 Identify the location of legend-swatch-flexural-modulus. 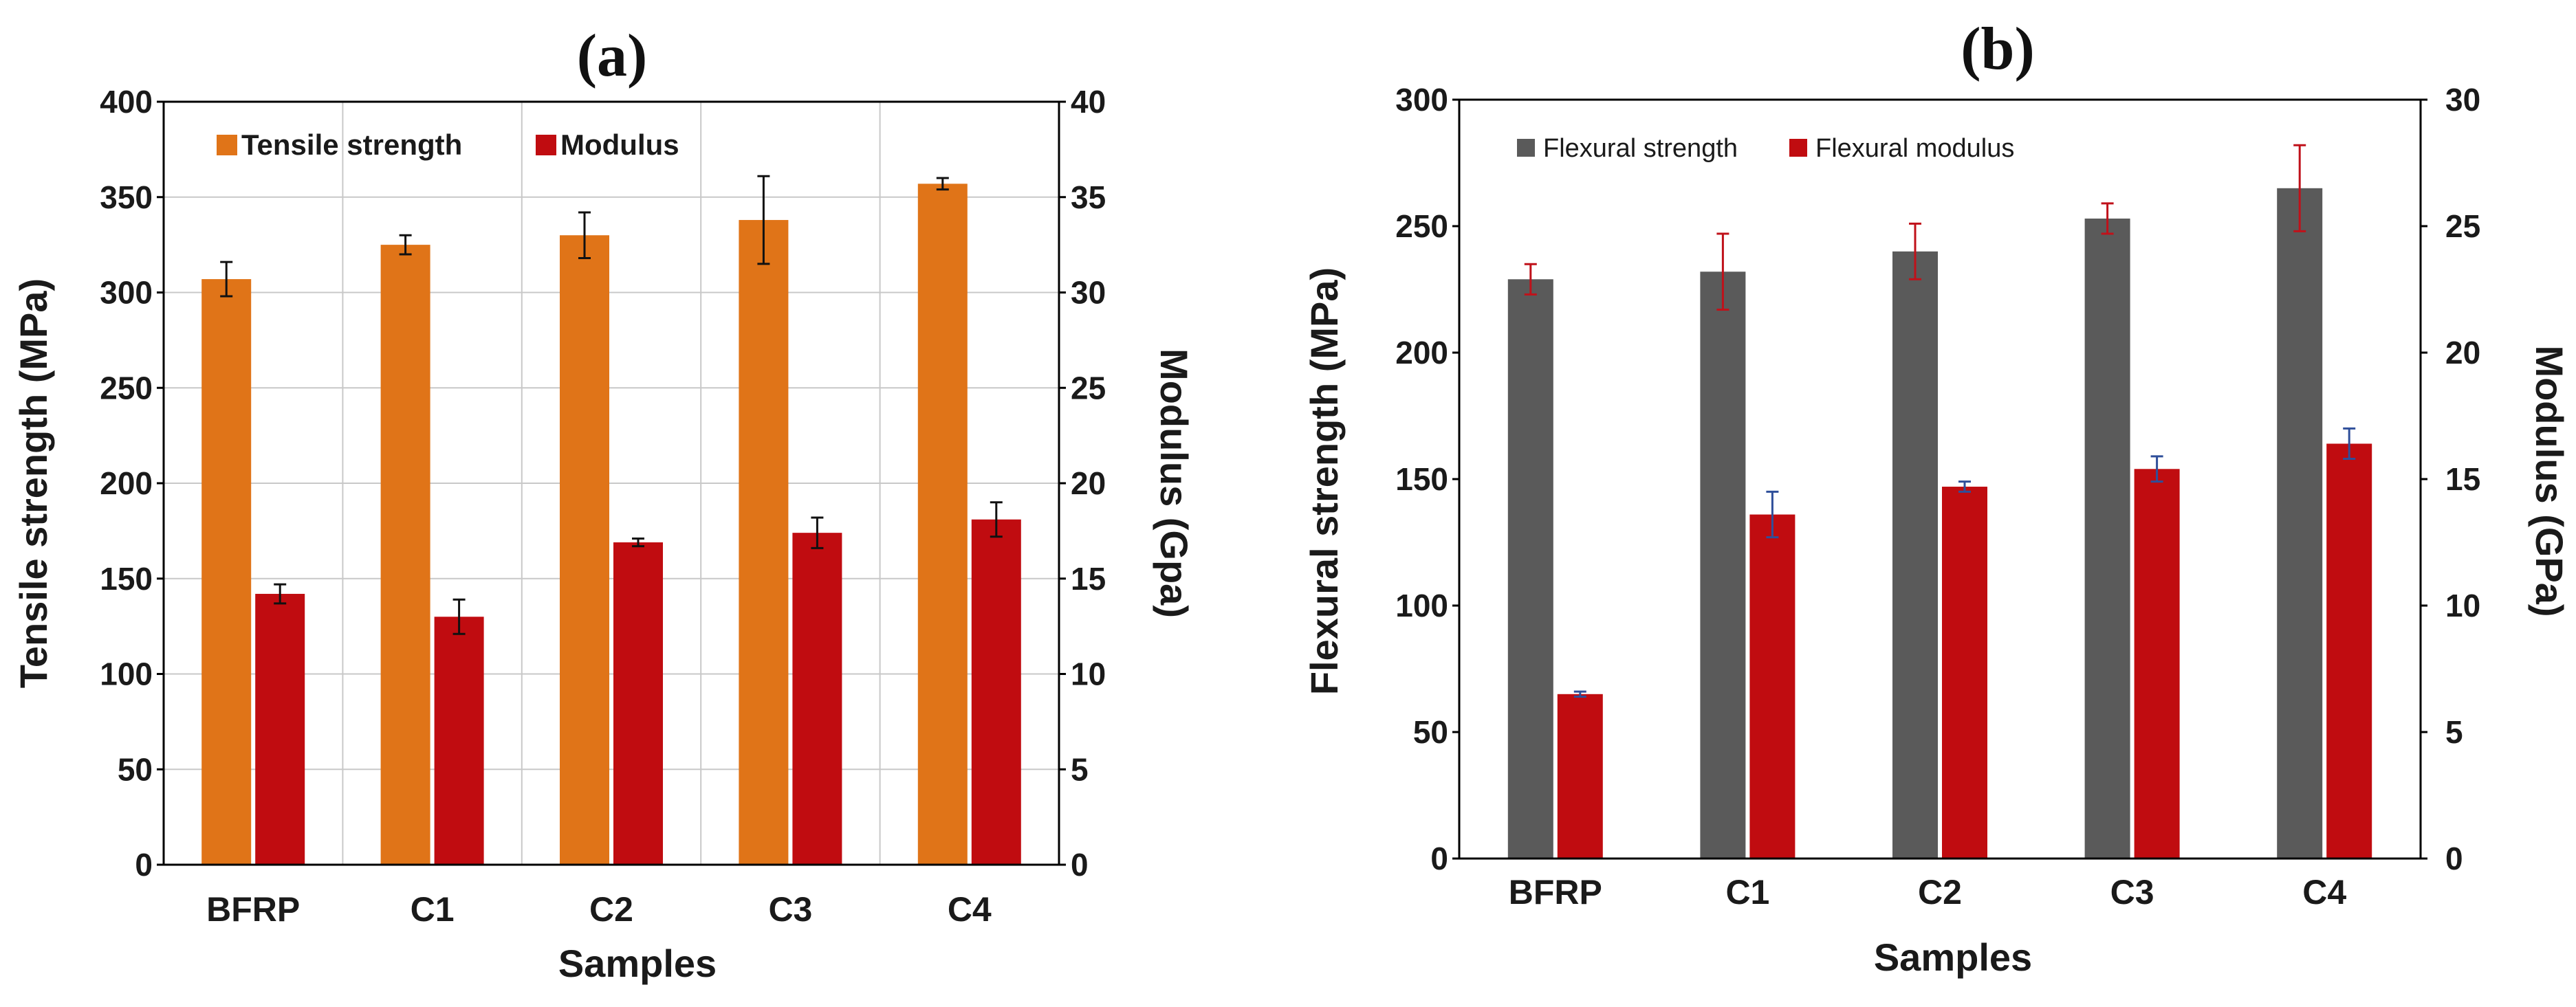
(1798, 148).